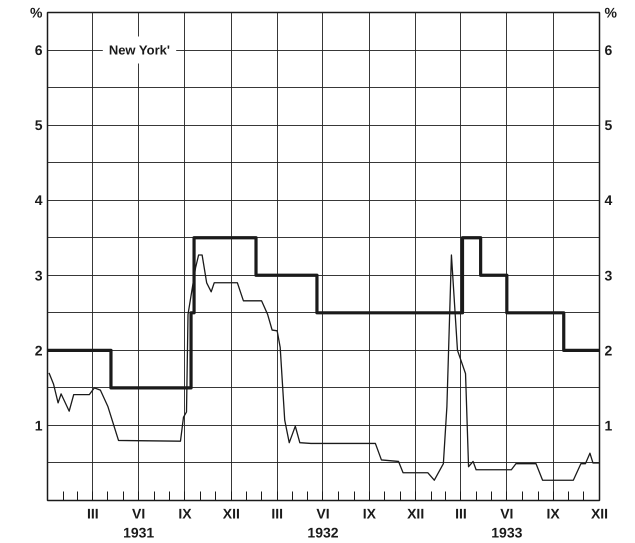  I want to click on y-tick-label: 5, so click(38, 125).